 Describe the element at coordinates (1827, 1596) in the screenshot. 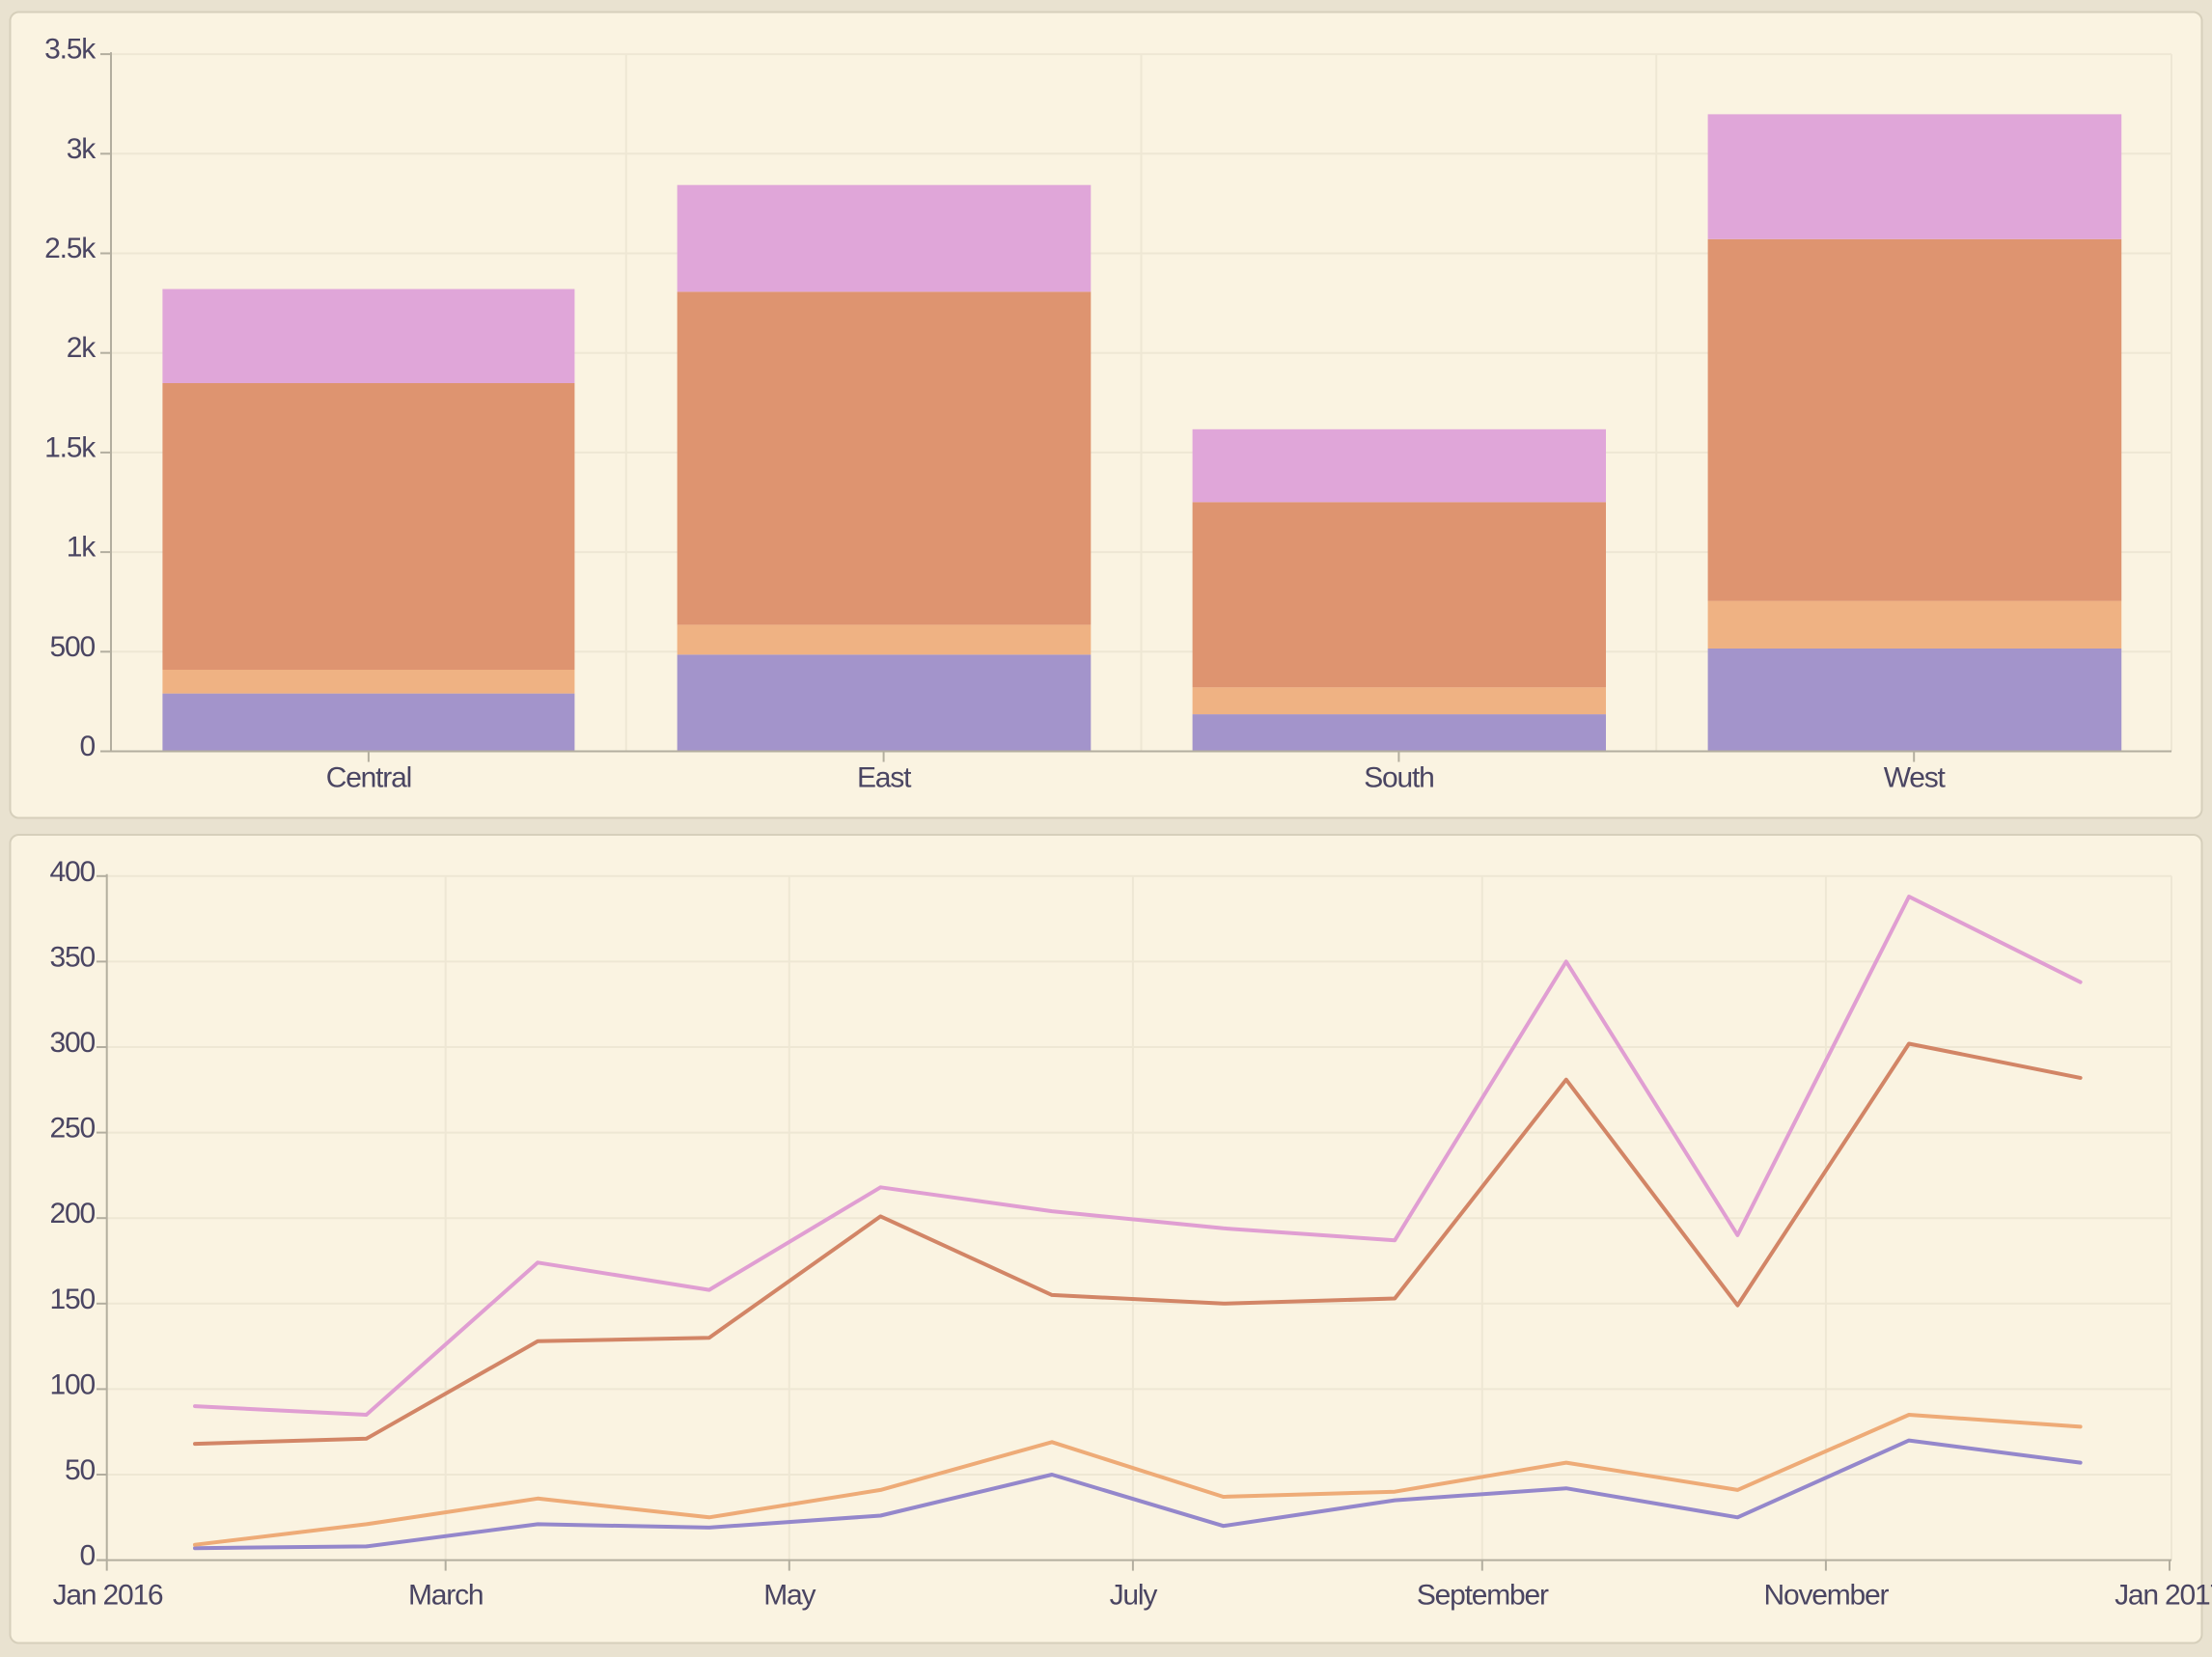

I see `svg-text: November` at that location.